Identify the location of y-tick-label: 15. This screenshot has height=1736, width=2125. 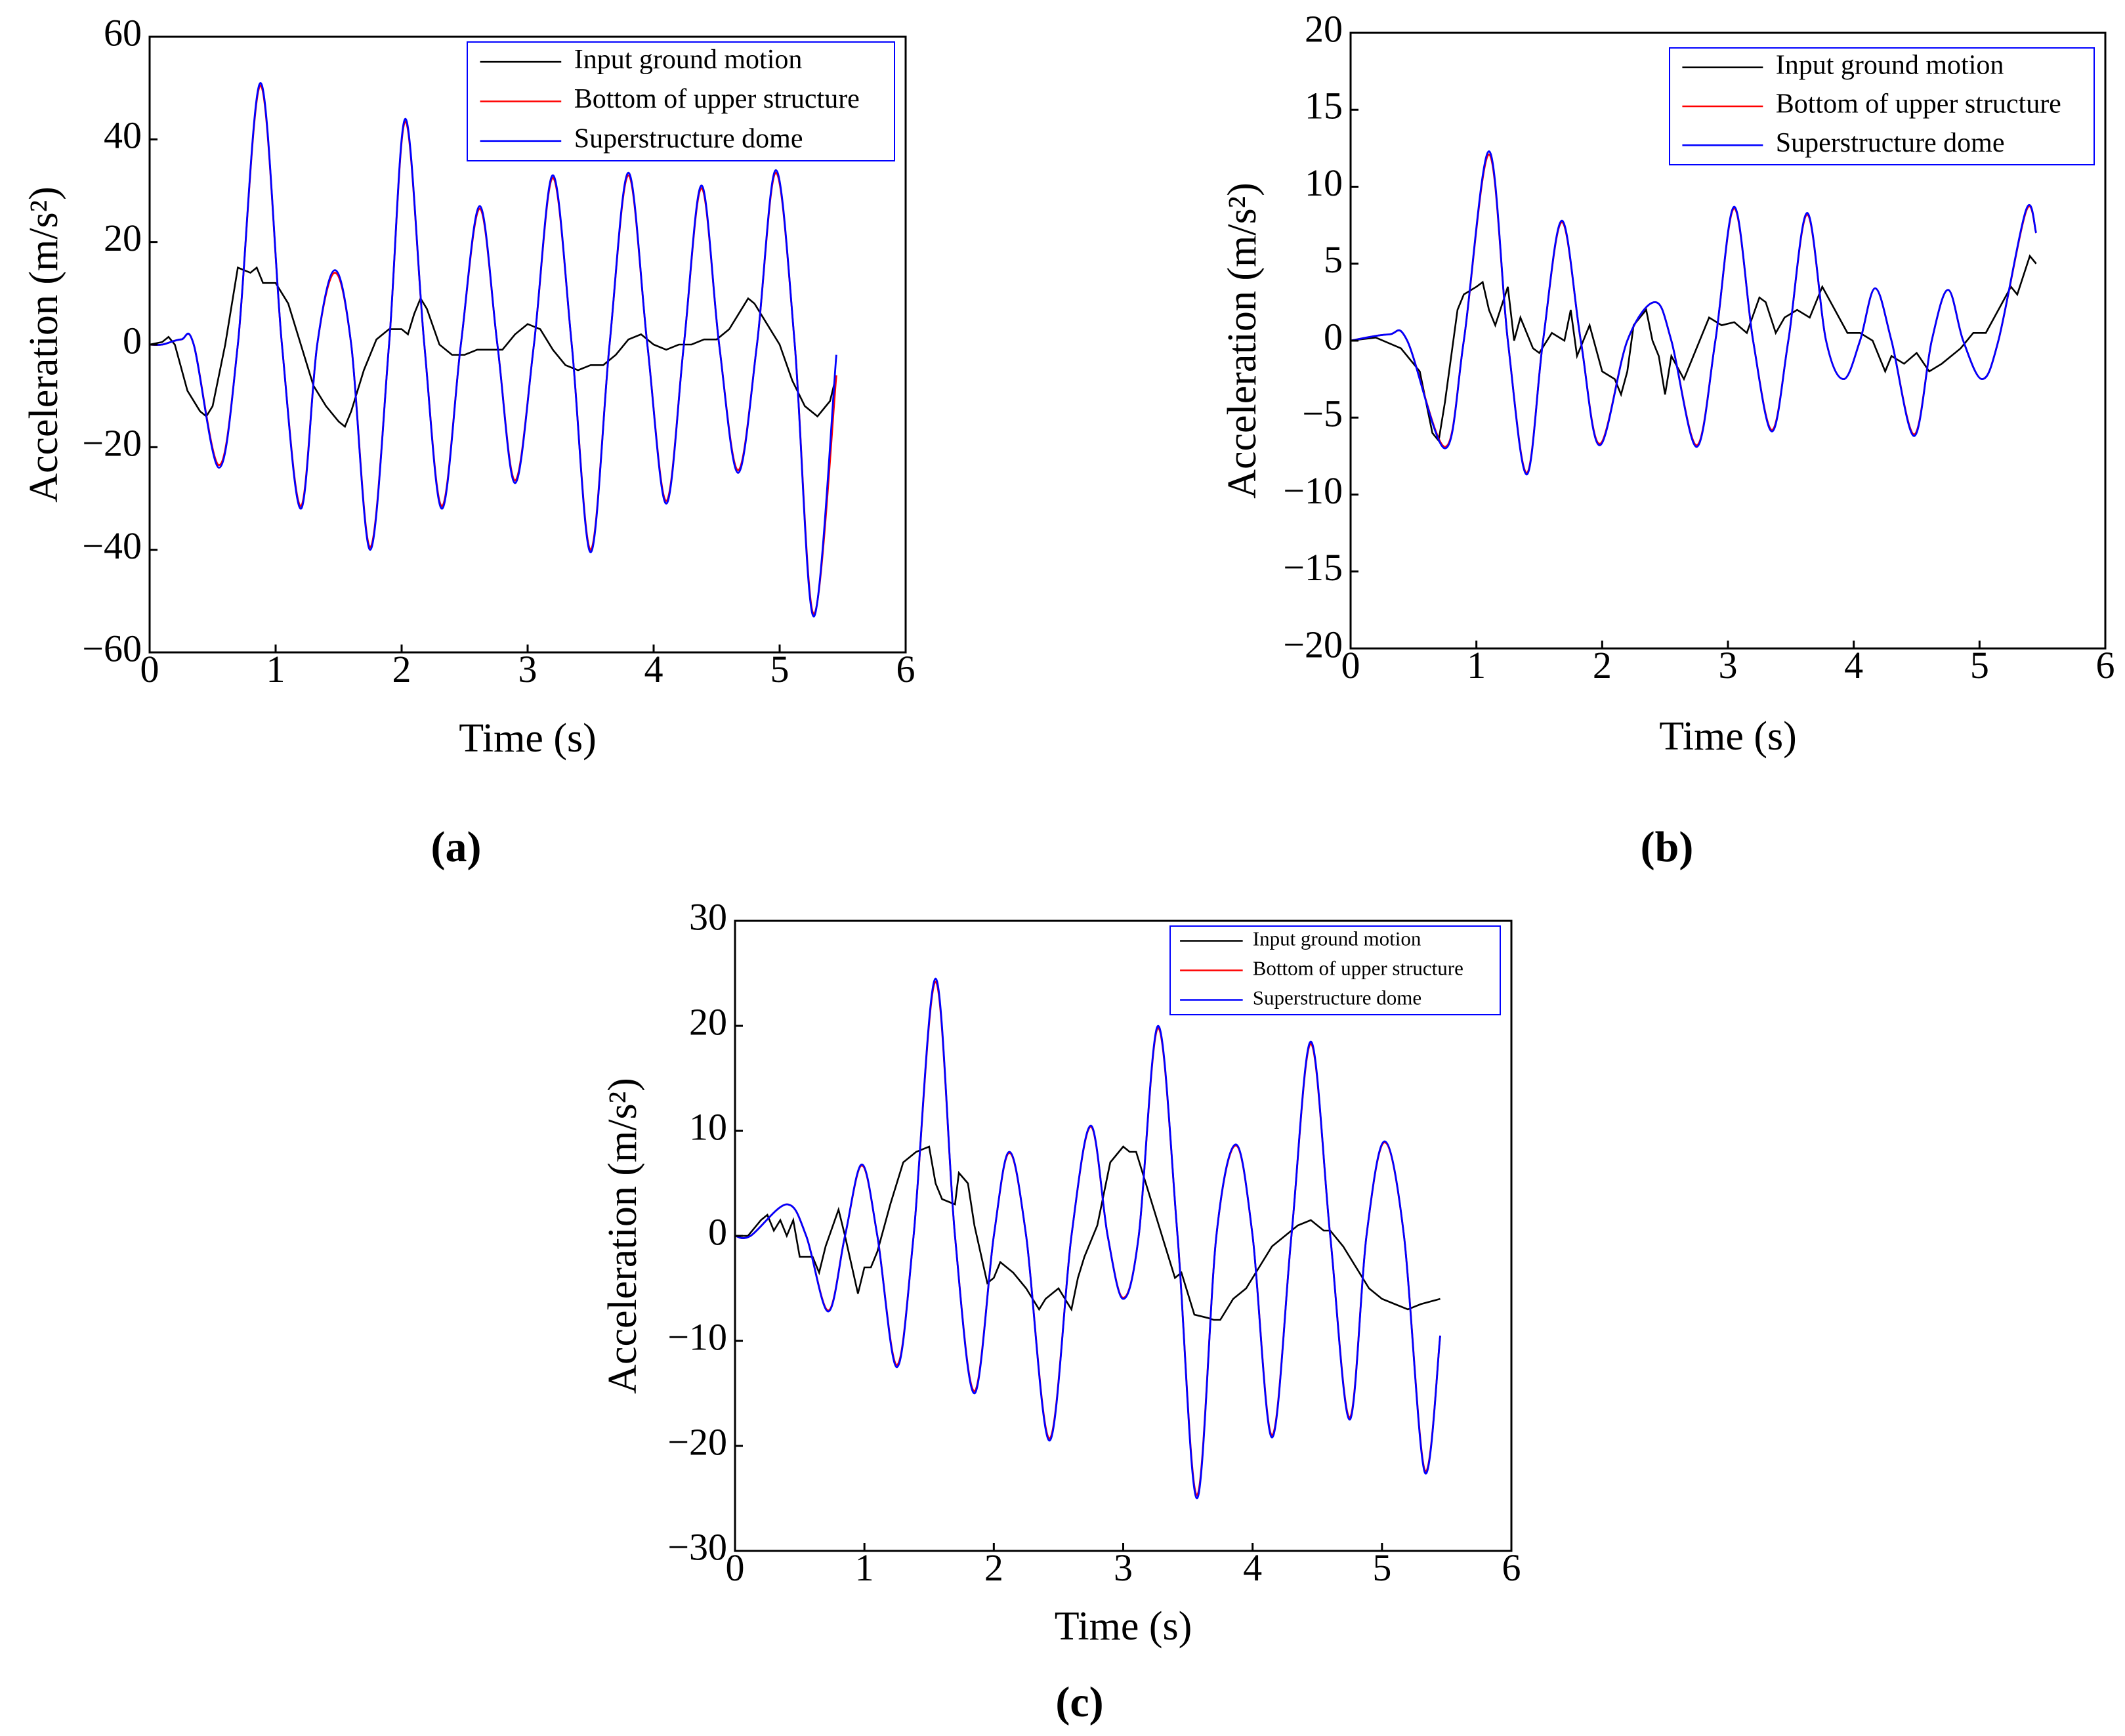
(1324, 106).